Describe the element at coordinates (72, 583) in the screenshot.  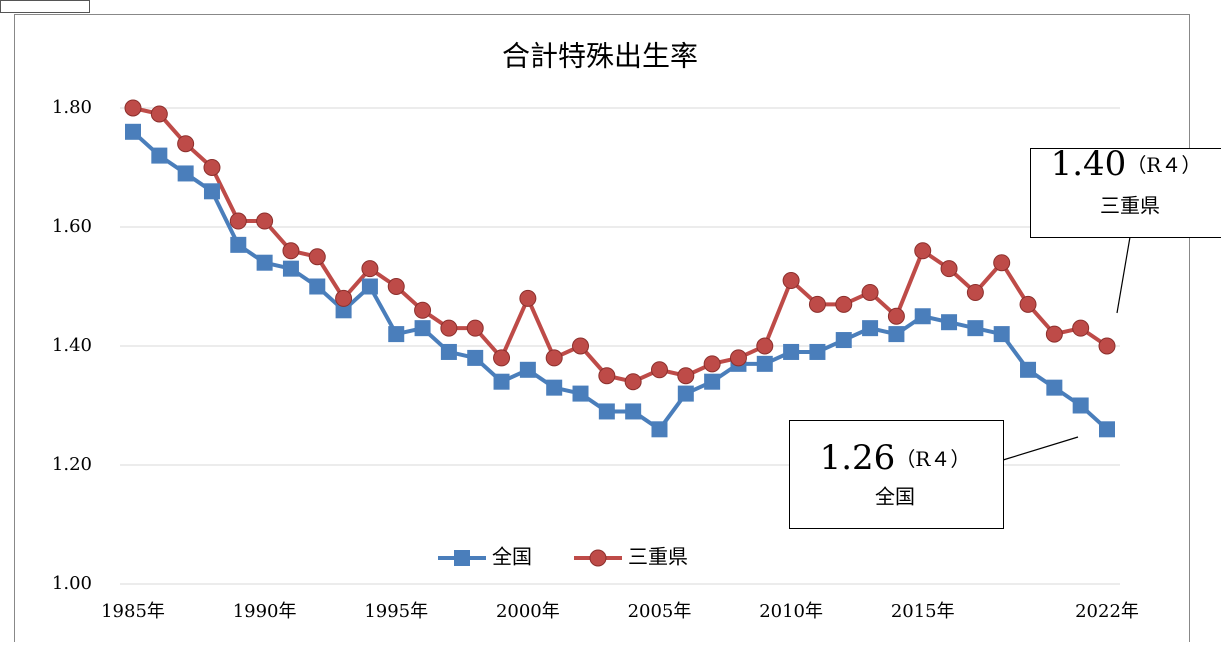
I see `y-tick-label: 1.00` at that location.